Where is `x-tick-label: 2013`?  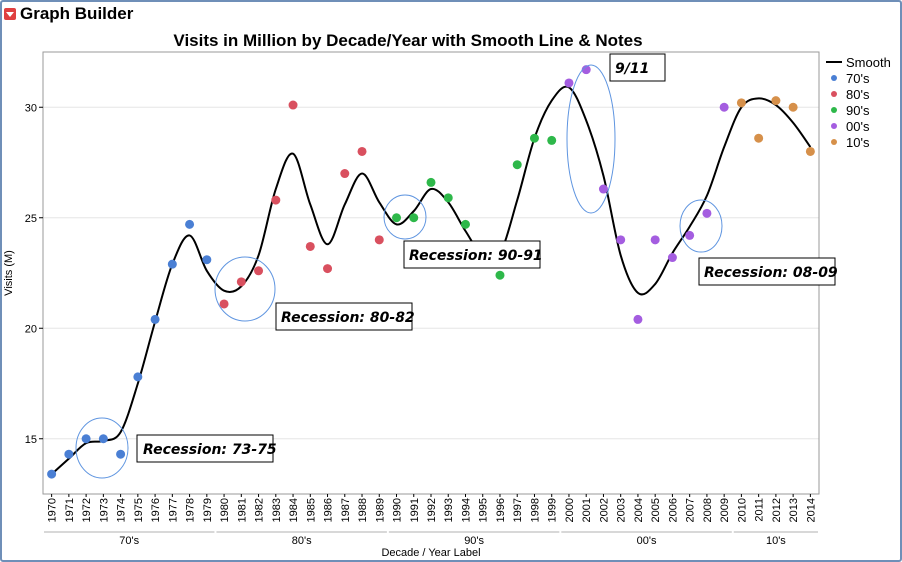 x-tick-label: 2013 is located at coordinates (794, 510).